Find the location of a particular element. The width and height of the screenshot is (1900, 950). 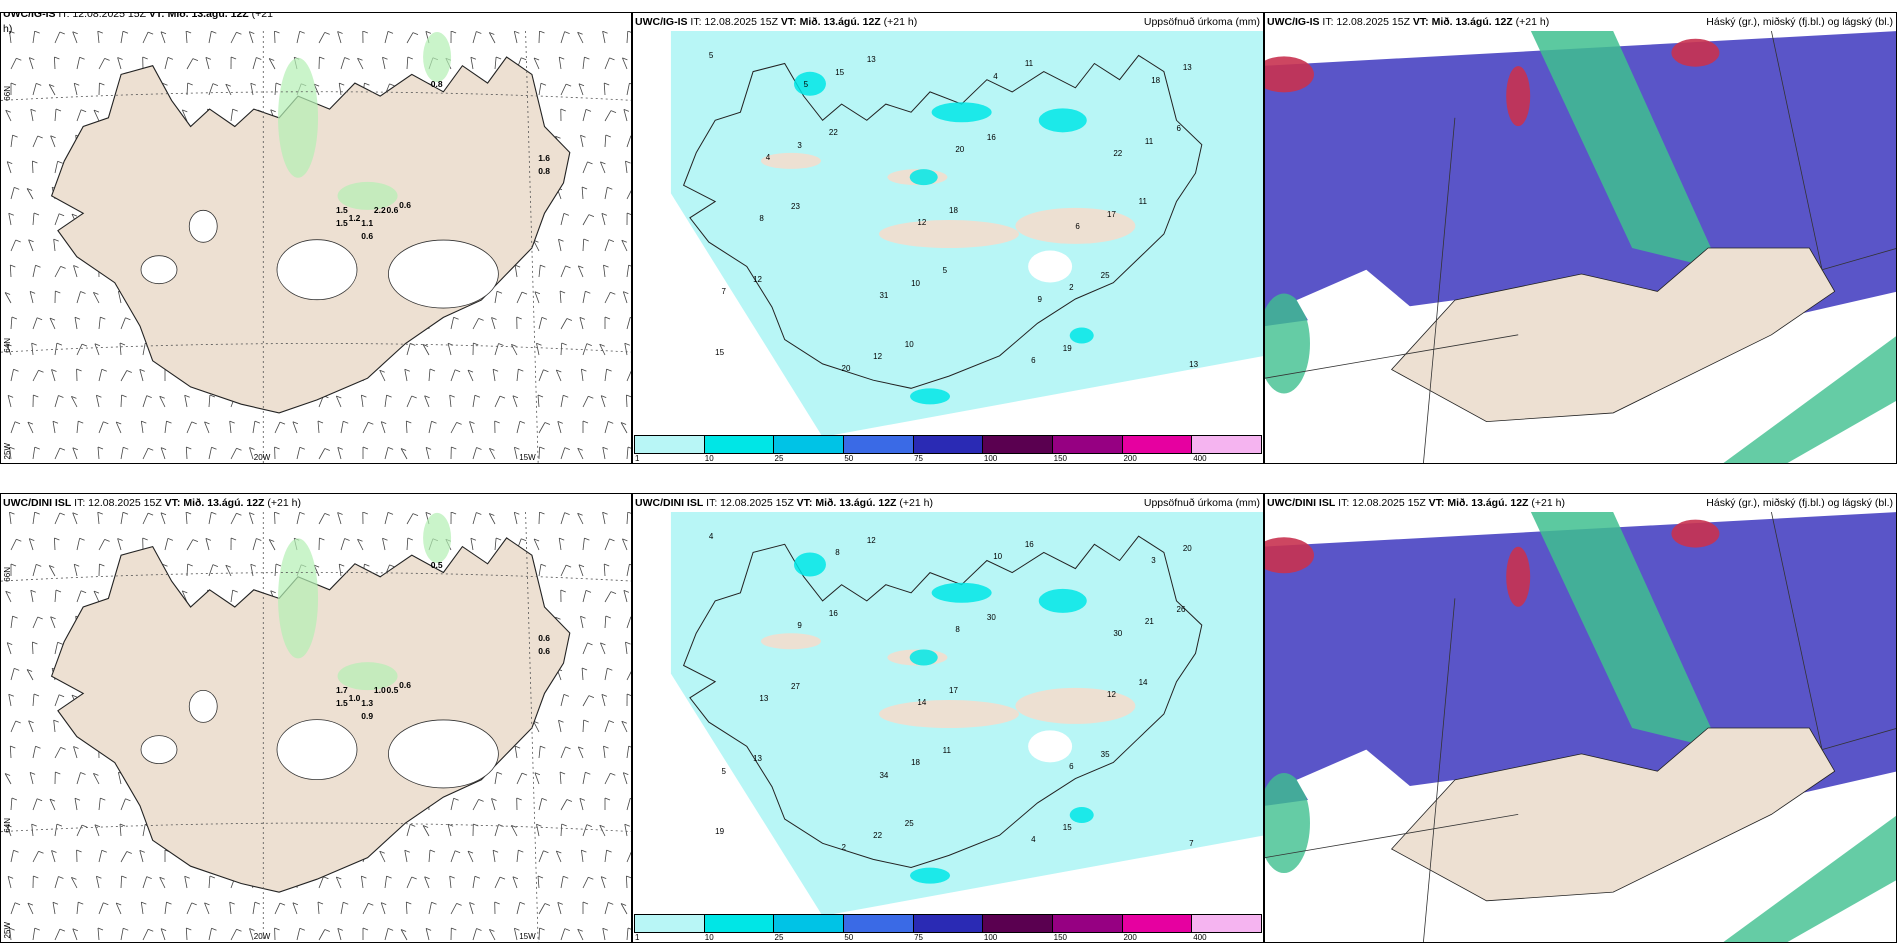

precip-value: 21 is located at coordinates (1149, 622).